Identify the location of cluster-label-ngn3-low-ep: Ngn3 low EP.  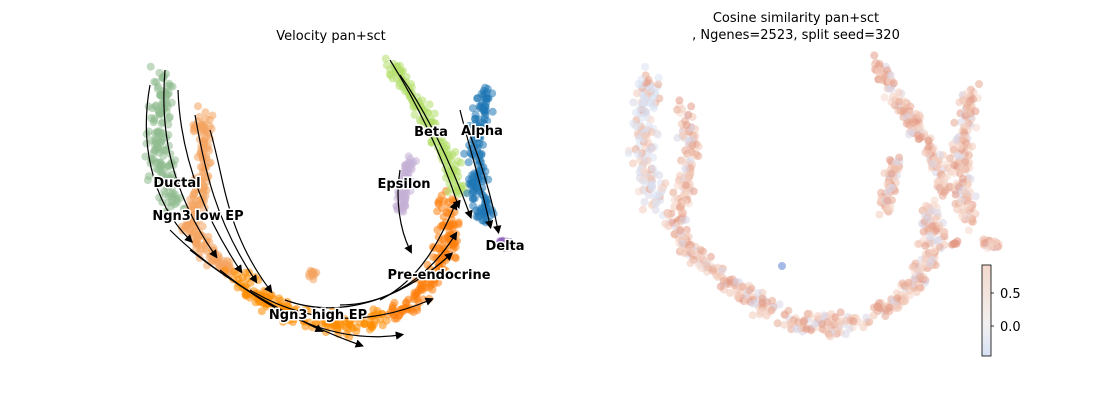
(197, 216).